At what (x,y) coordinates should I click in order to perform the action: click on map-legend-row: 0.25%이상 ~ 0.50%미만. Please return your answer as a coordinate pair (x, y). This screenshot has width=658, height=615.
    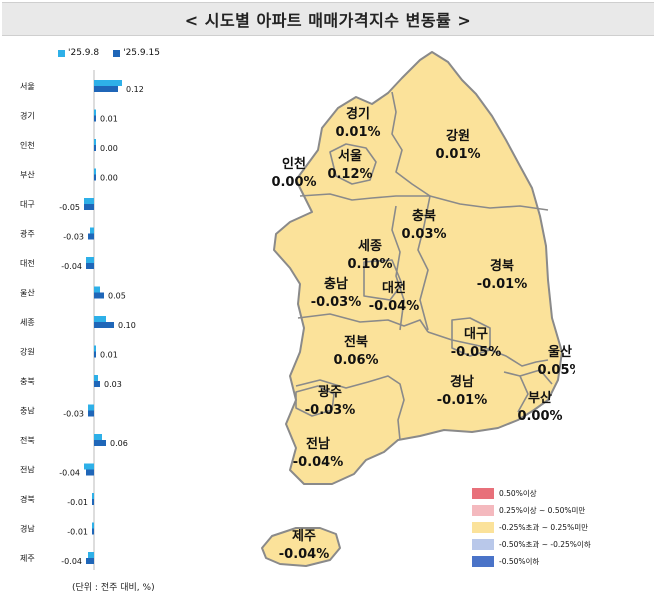
    Looking at the image, I should click on (531, 510).